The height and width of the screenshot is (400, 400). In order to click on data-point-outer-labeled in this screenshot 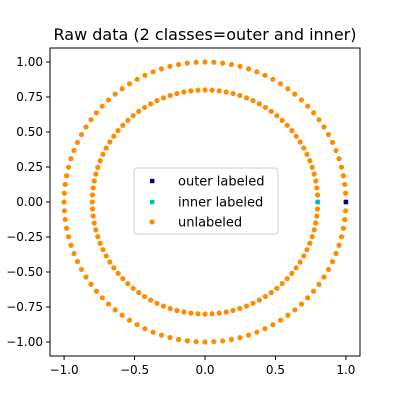, I will do `click(346, 202)`.